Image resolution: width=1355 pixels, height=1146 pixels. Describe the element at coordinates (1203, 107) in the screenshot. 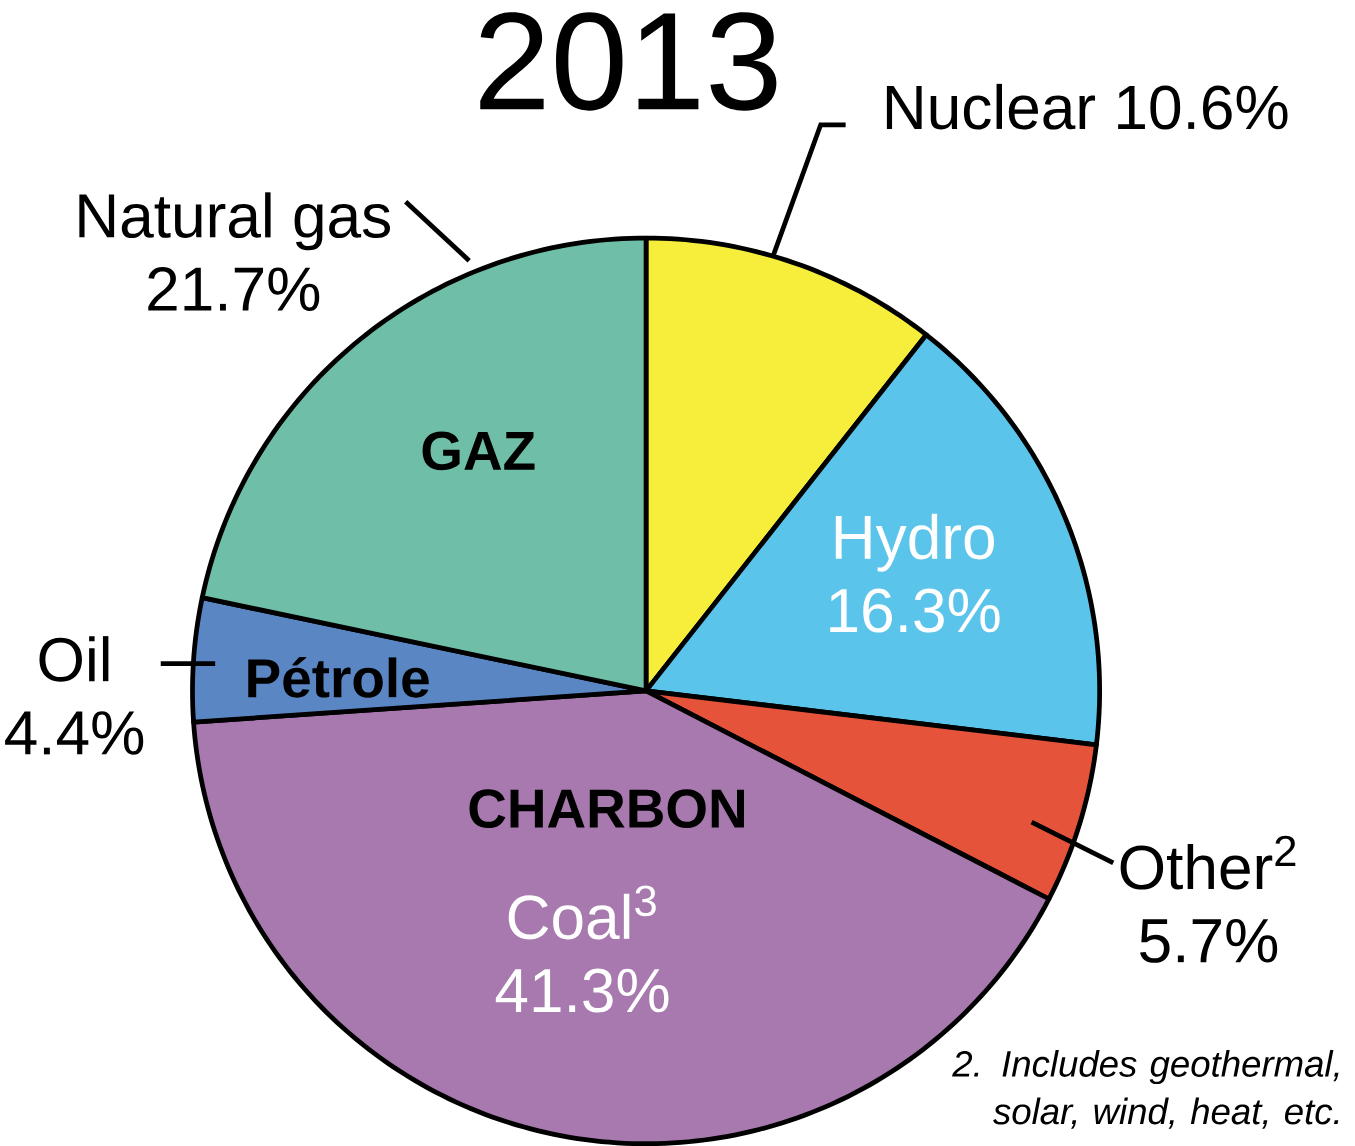

I see `data-label: 10.6%` at that location.